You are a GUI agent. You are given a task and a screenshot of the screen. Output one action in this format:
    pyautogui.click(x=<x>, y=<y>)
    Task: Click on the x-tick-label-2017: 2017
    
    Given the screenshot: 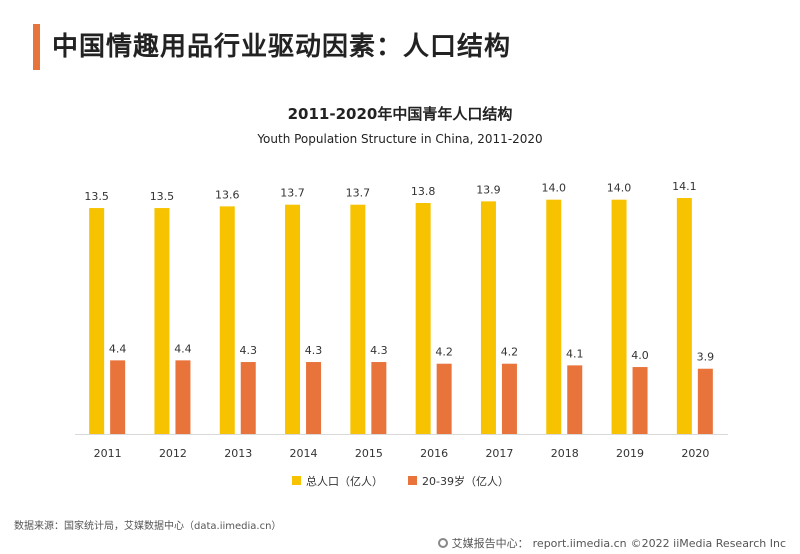 What is the action you would take?
    pyautogui.click(x=499, y=453)
    